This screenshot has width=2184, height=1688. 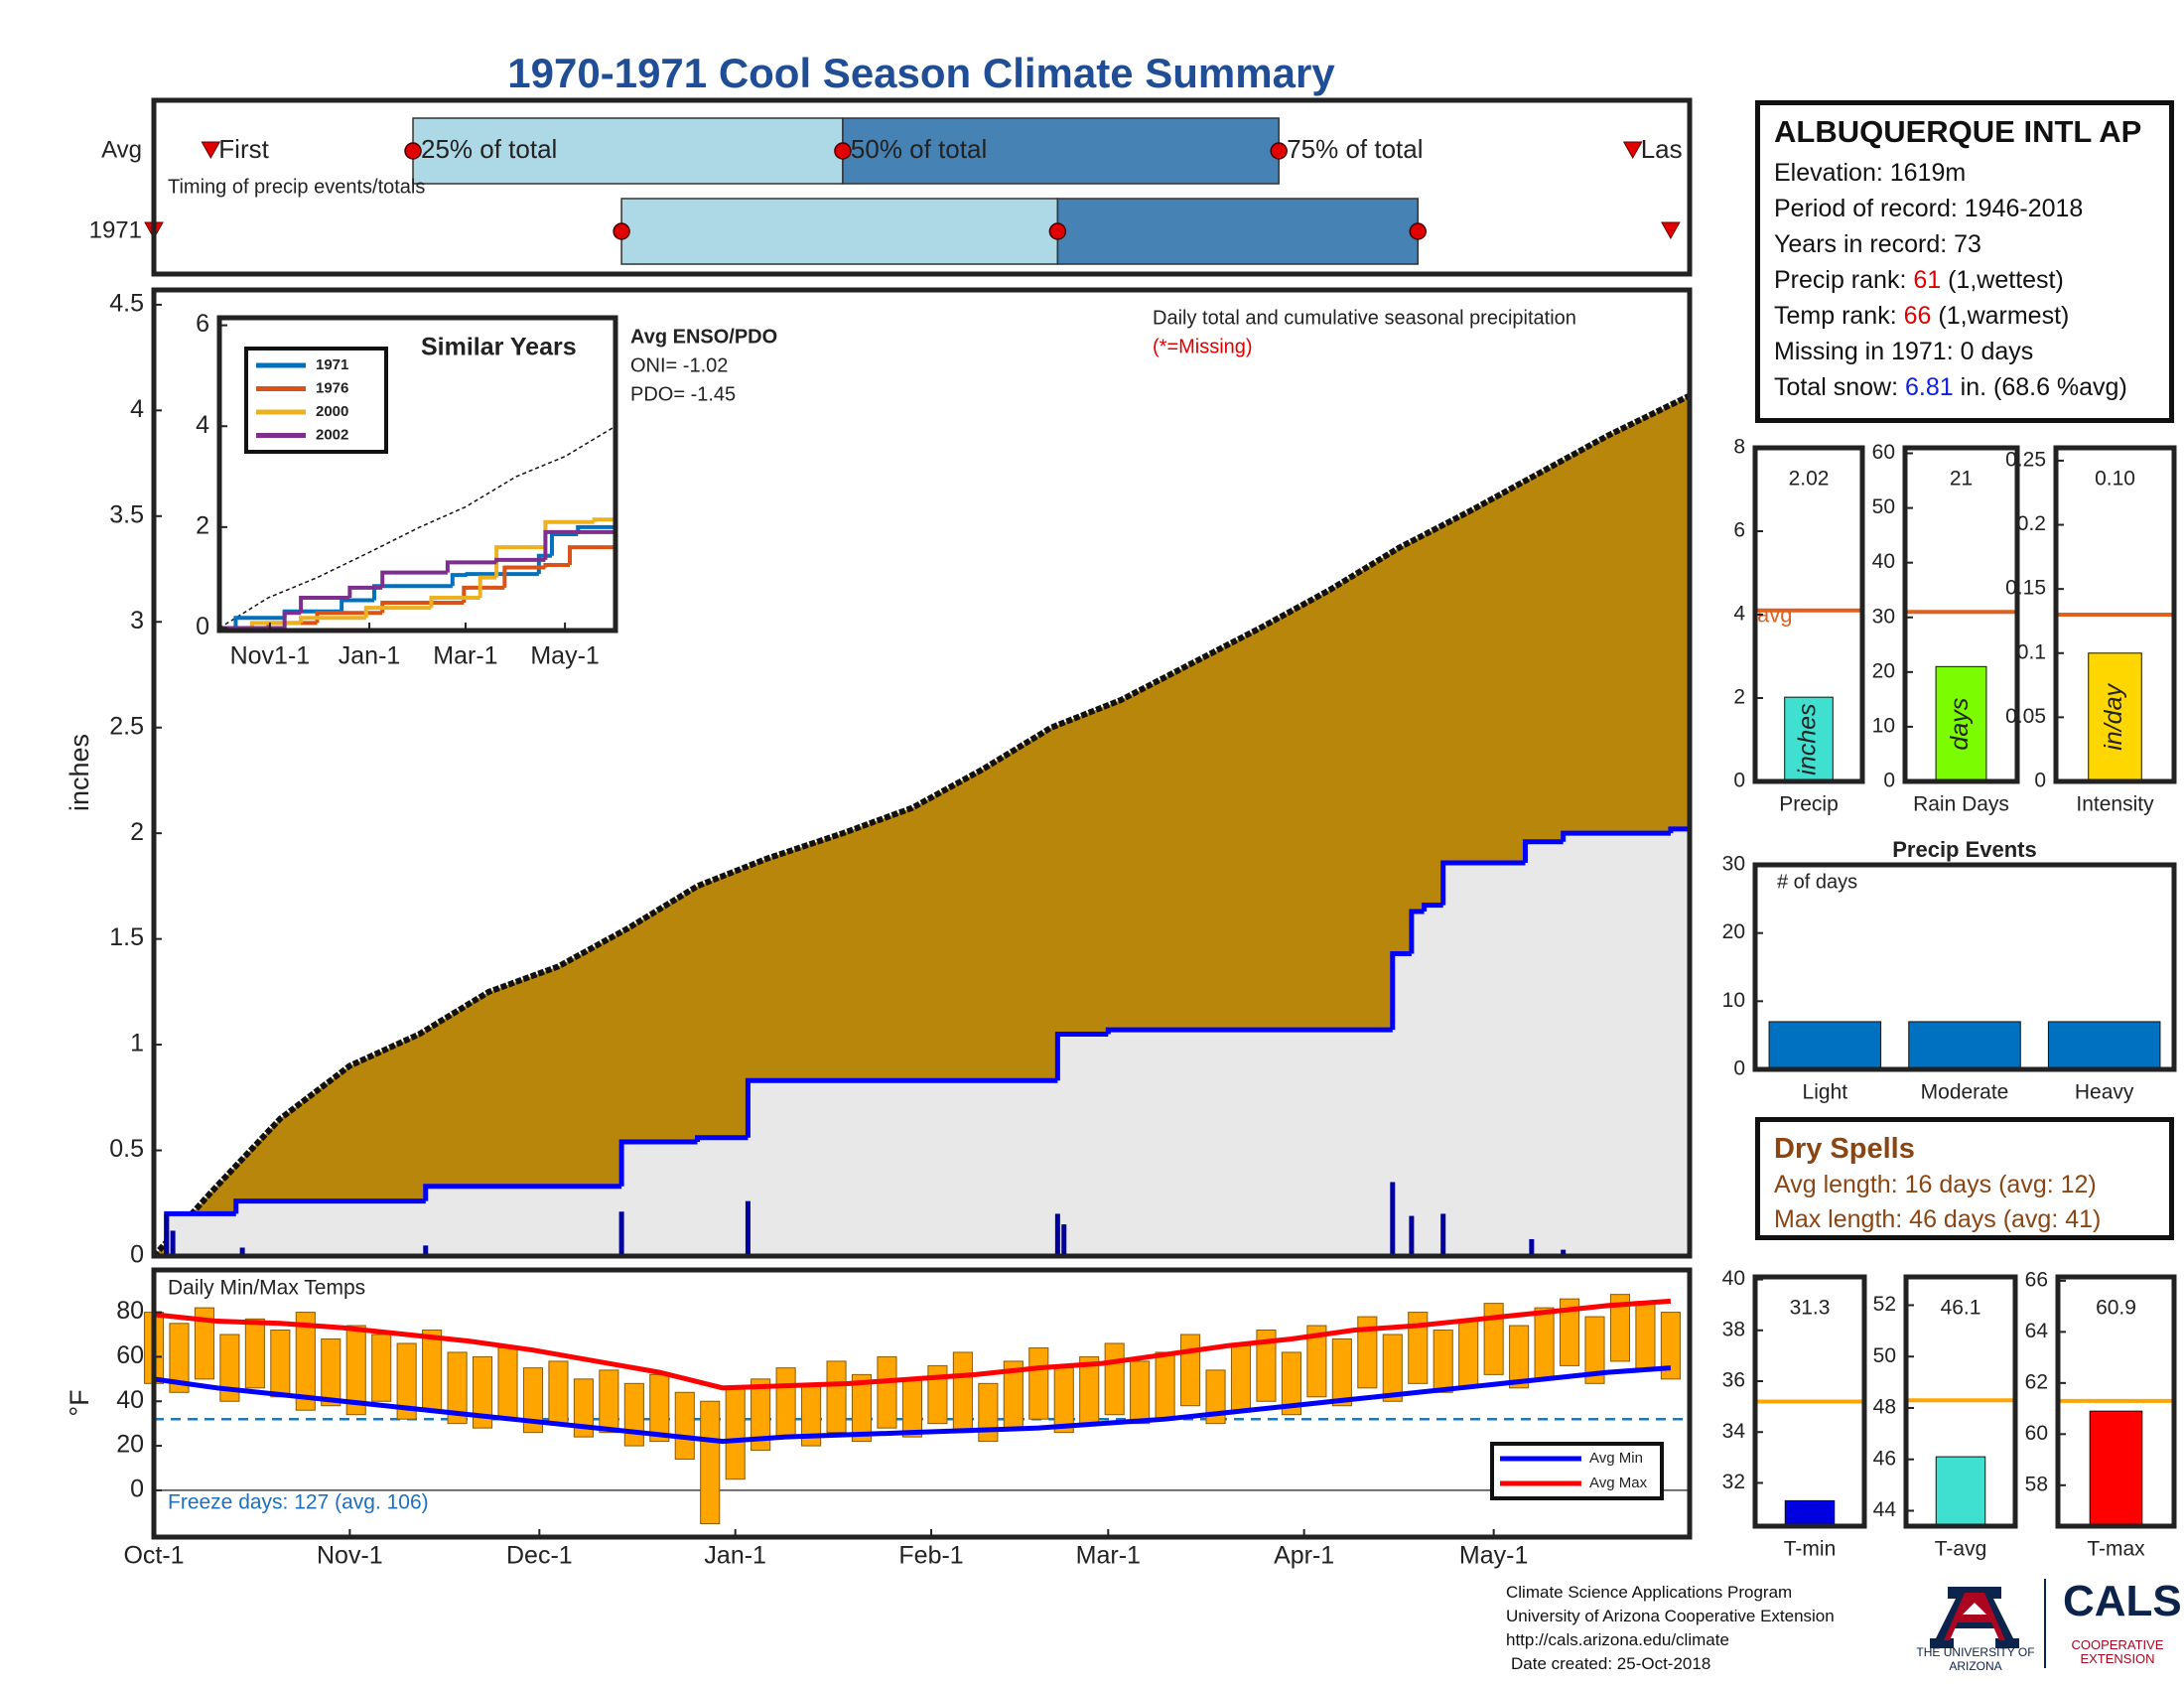 What do you see at coordinates (1964, 387) in the screenshot?
I see `snow: Total snow: 6.81 in. (68.6 %avg)` at bounding box center [1964, 387].